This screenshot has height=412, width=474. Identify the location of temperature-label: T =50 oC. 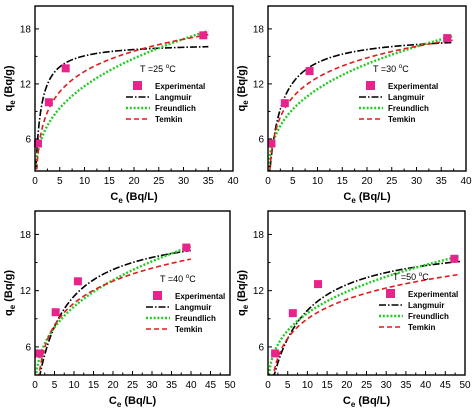
(411, 276).